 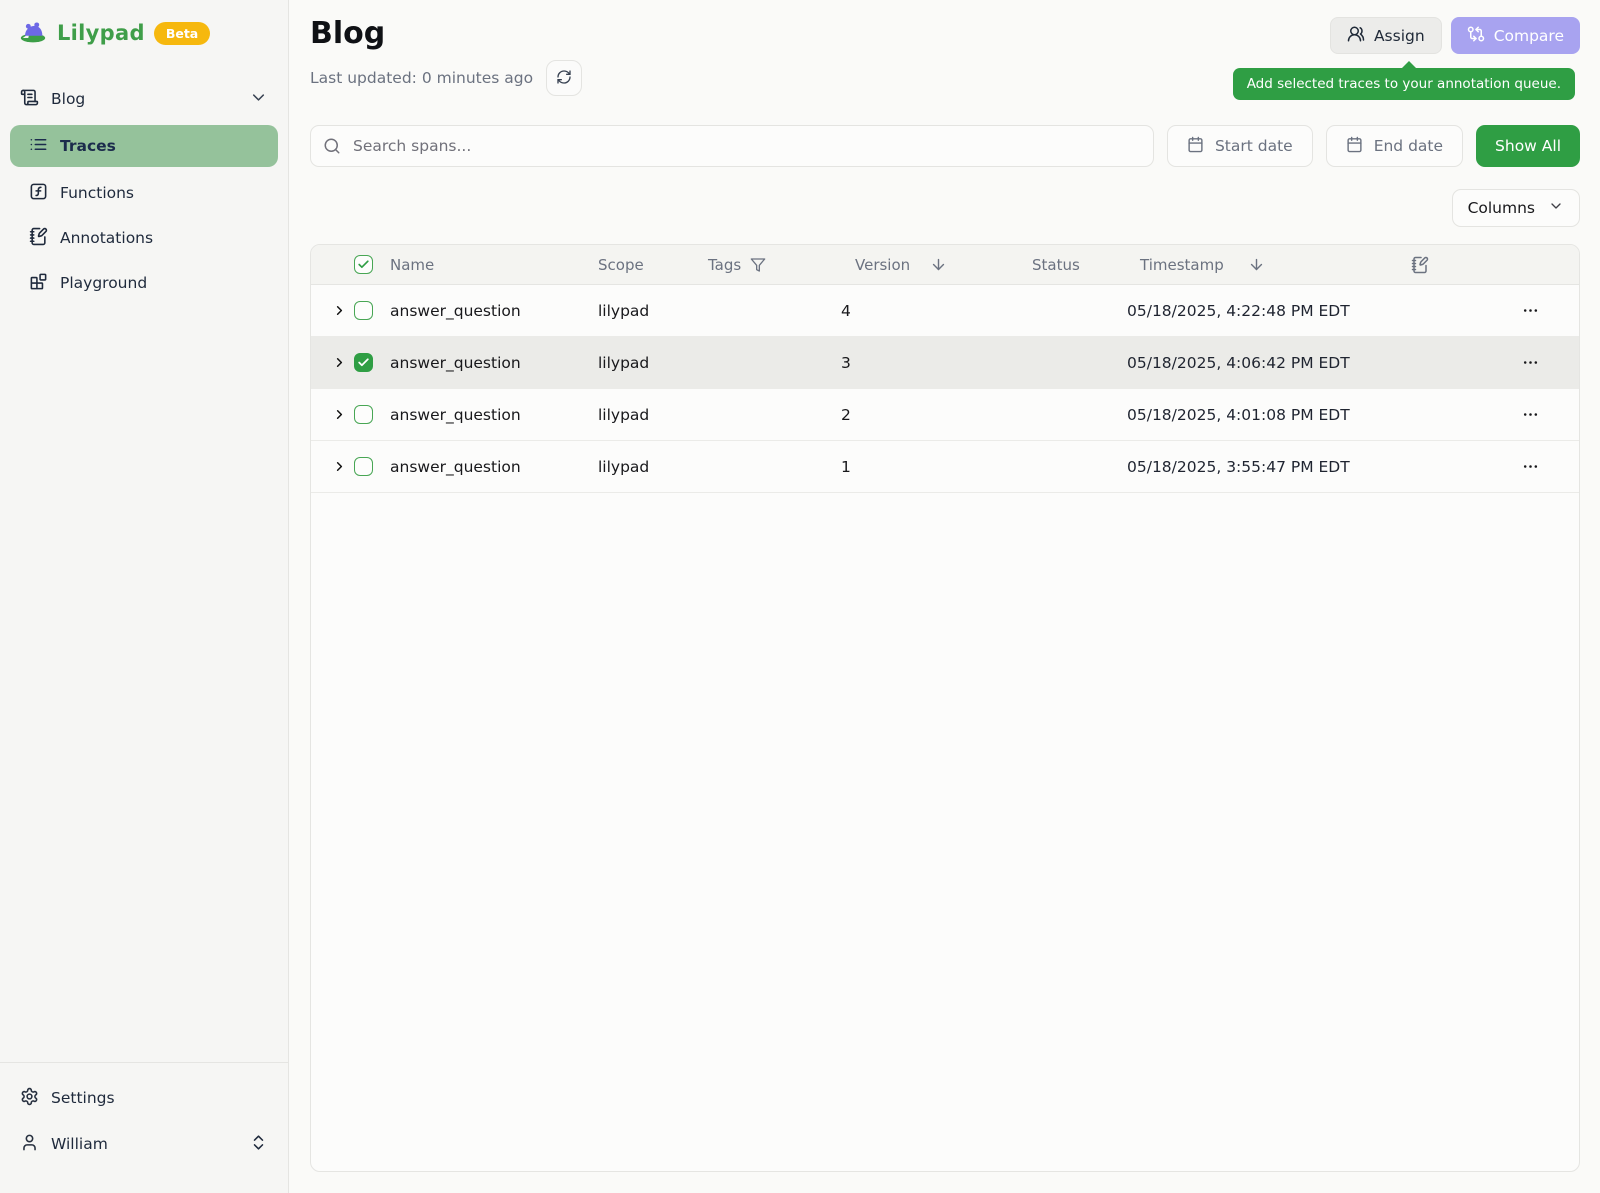 I want to click on start-date-button: Start date, so click(x=1239, y=146).